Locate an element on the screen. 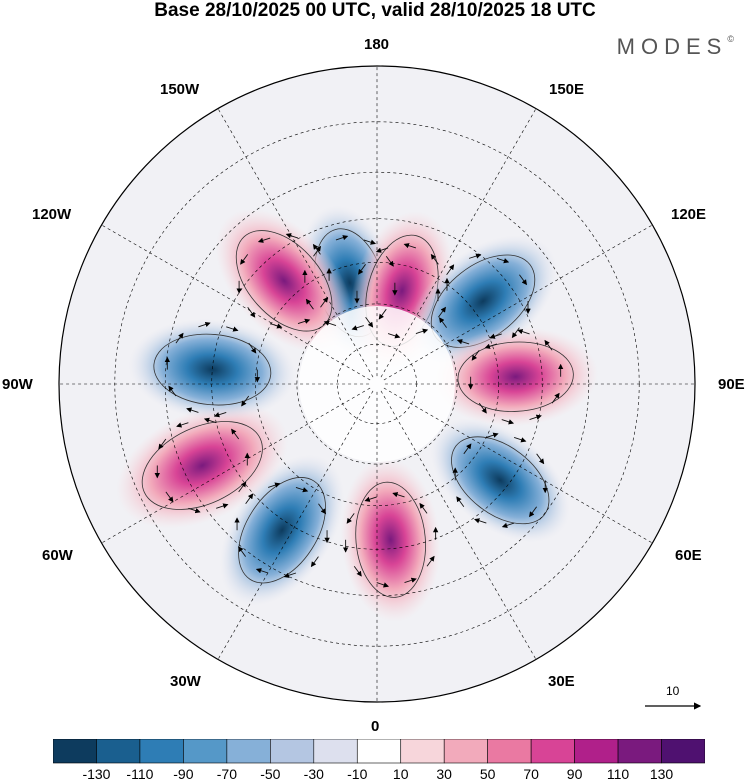  low-90W is located at coordinates (212, 370).